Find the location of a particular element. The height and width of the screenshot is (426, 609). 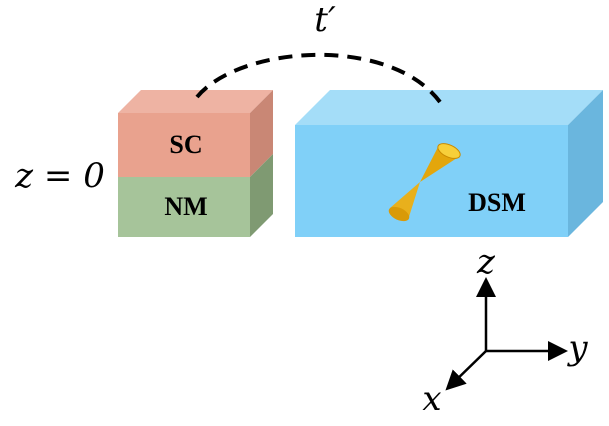

nm-front is located at coordinates (184, 207).